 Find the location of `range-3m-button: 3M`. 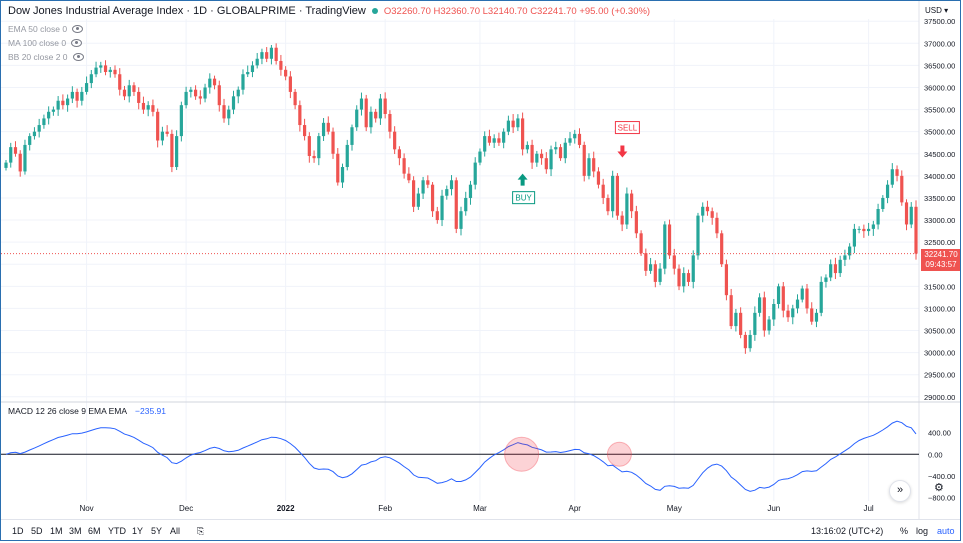

range-3m-button: 3M is located at coordinates (75, 531).